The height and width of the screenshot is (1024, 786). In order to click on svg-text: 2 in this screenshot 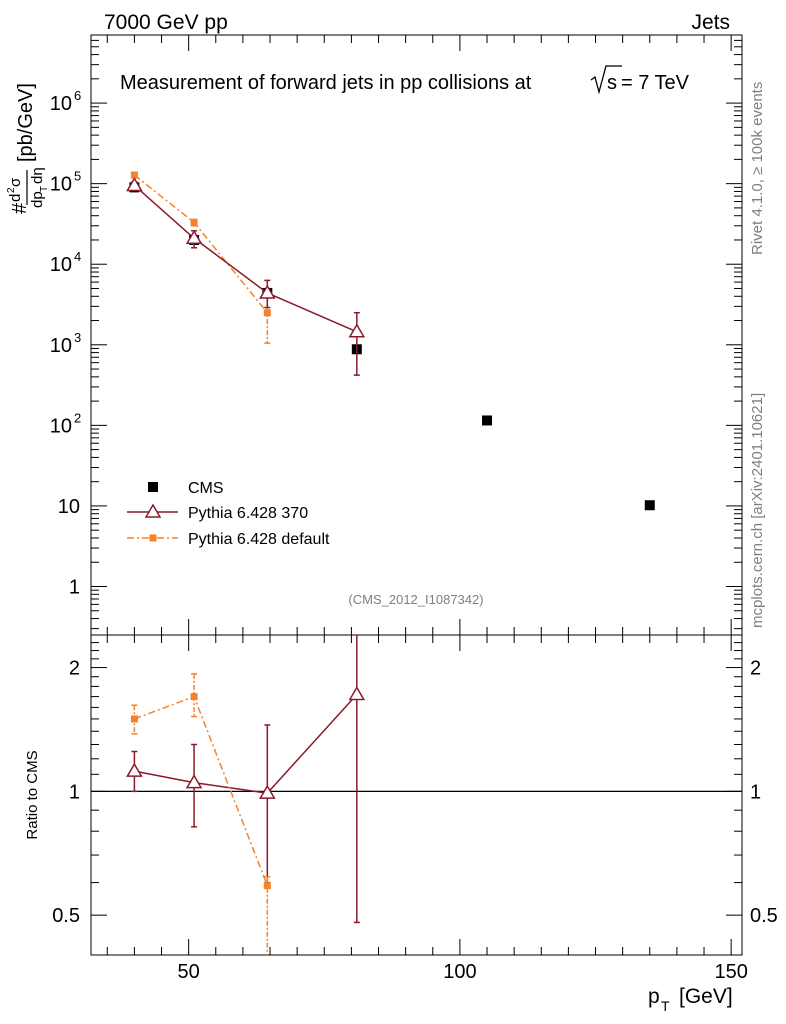, I will do `click(11, 190)`.